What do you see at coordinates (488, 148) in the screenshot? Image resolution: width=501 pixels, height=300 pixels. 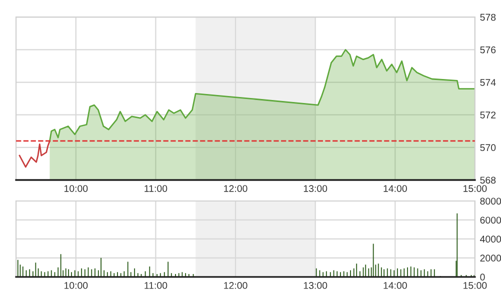 I see `y-tick-label: 570` at bounding box center [488, 148].